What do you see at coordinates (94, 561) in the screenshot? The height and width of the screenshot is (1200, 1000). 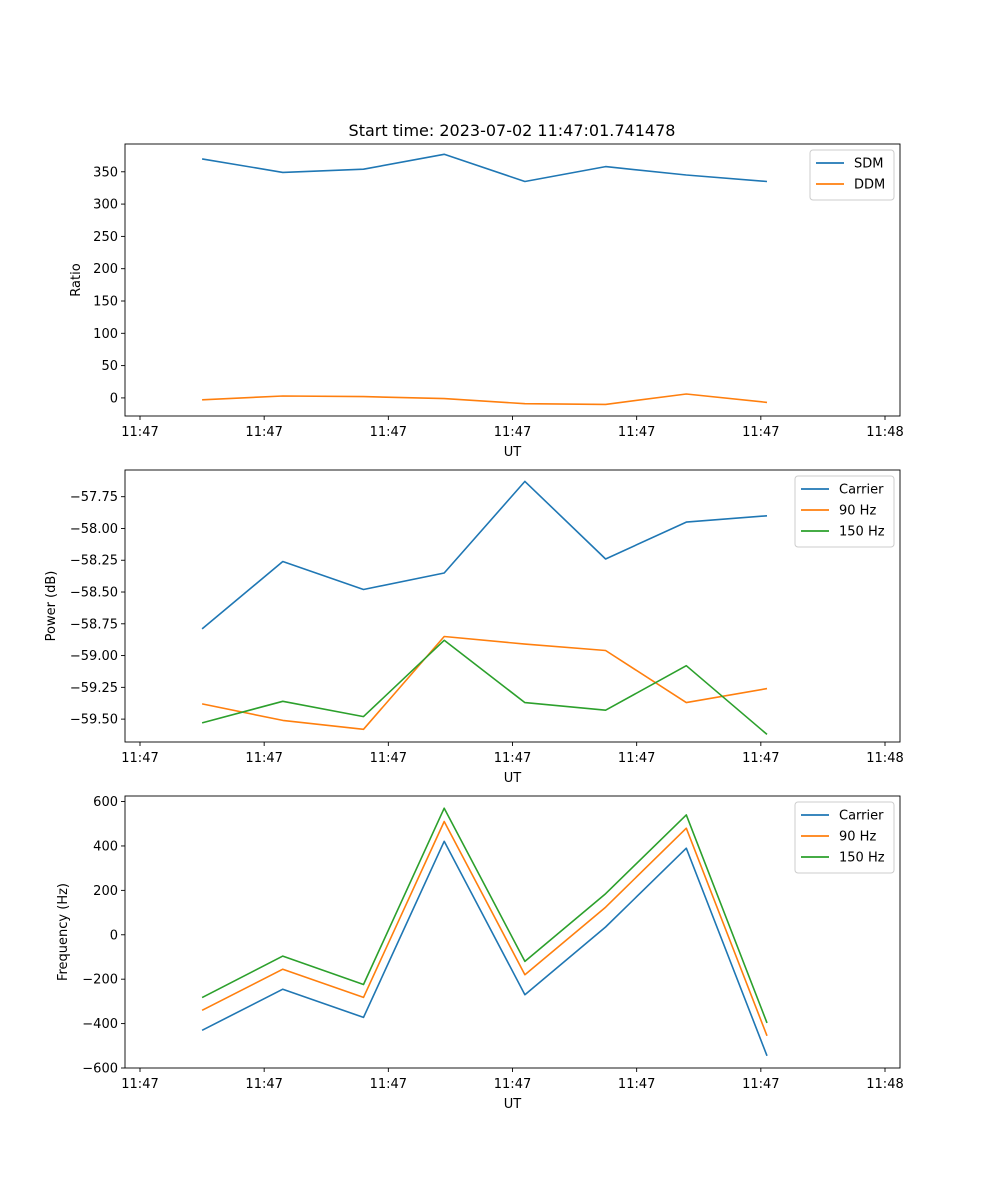 I see `y-tick-label: −58.25` at bounding box center [94, 561].